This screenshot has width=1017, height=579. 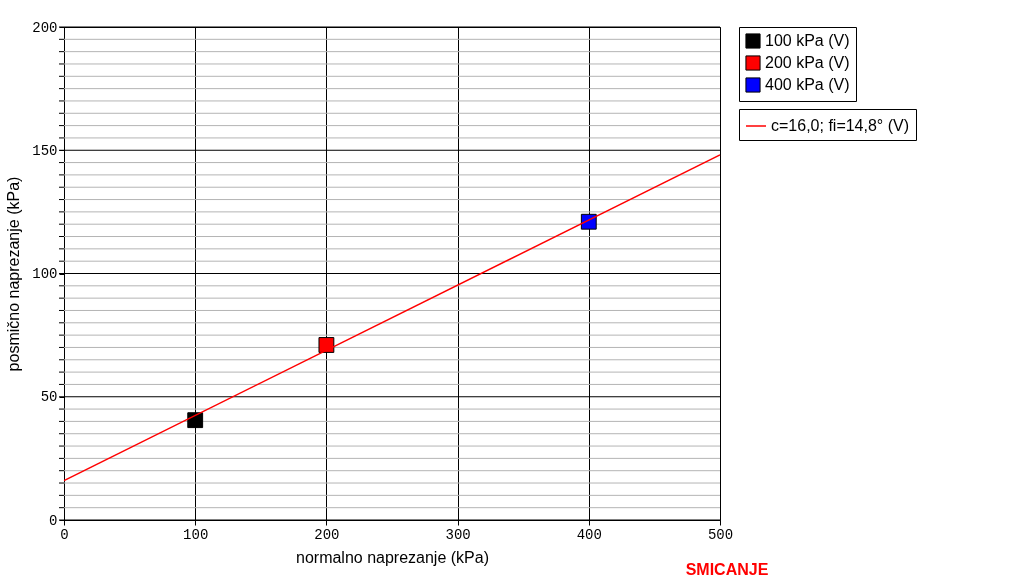 I want to click on y-tick-label: 150, so click(x=45, y=150).